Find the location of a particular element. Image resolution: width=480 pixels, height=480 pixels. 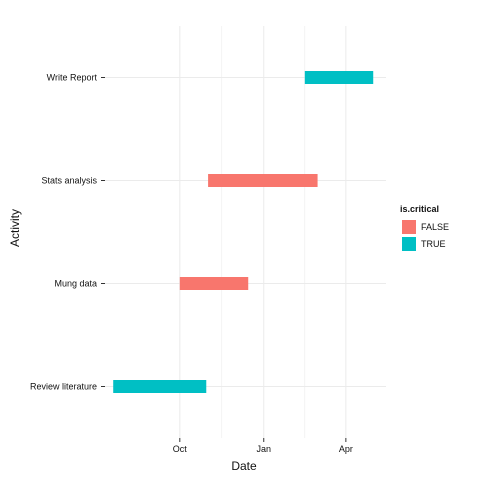

legend-title: is.critical is located at coordinates (419, 209).